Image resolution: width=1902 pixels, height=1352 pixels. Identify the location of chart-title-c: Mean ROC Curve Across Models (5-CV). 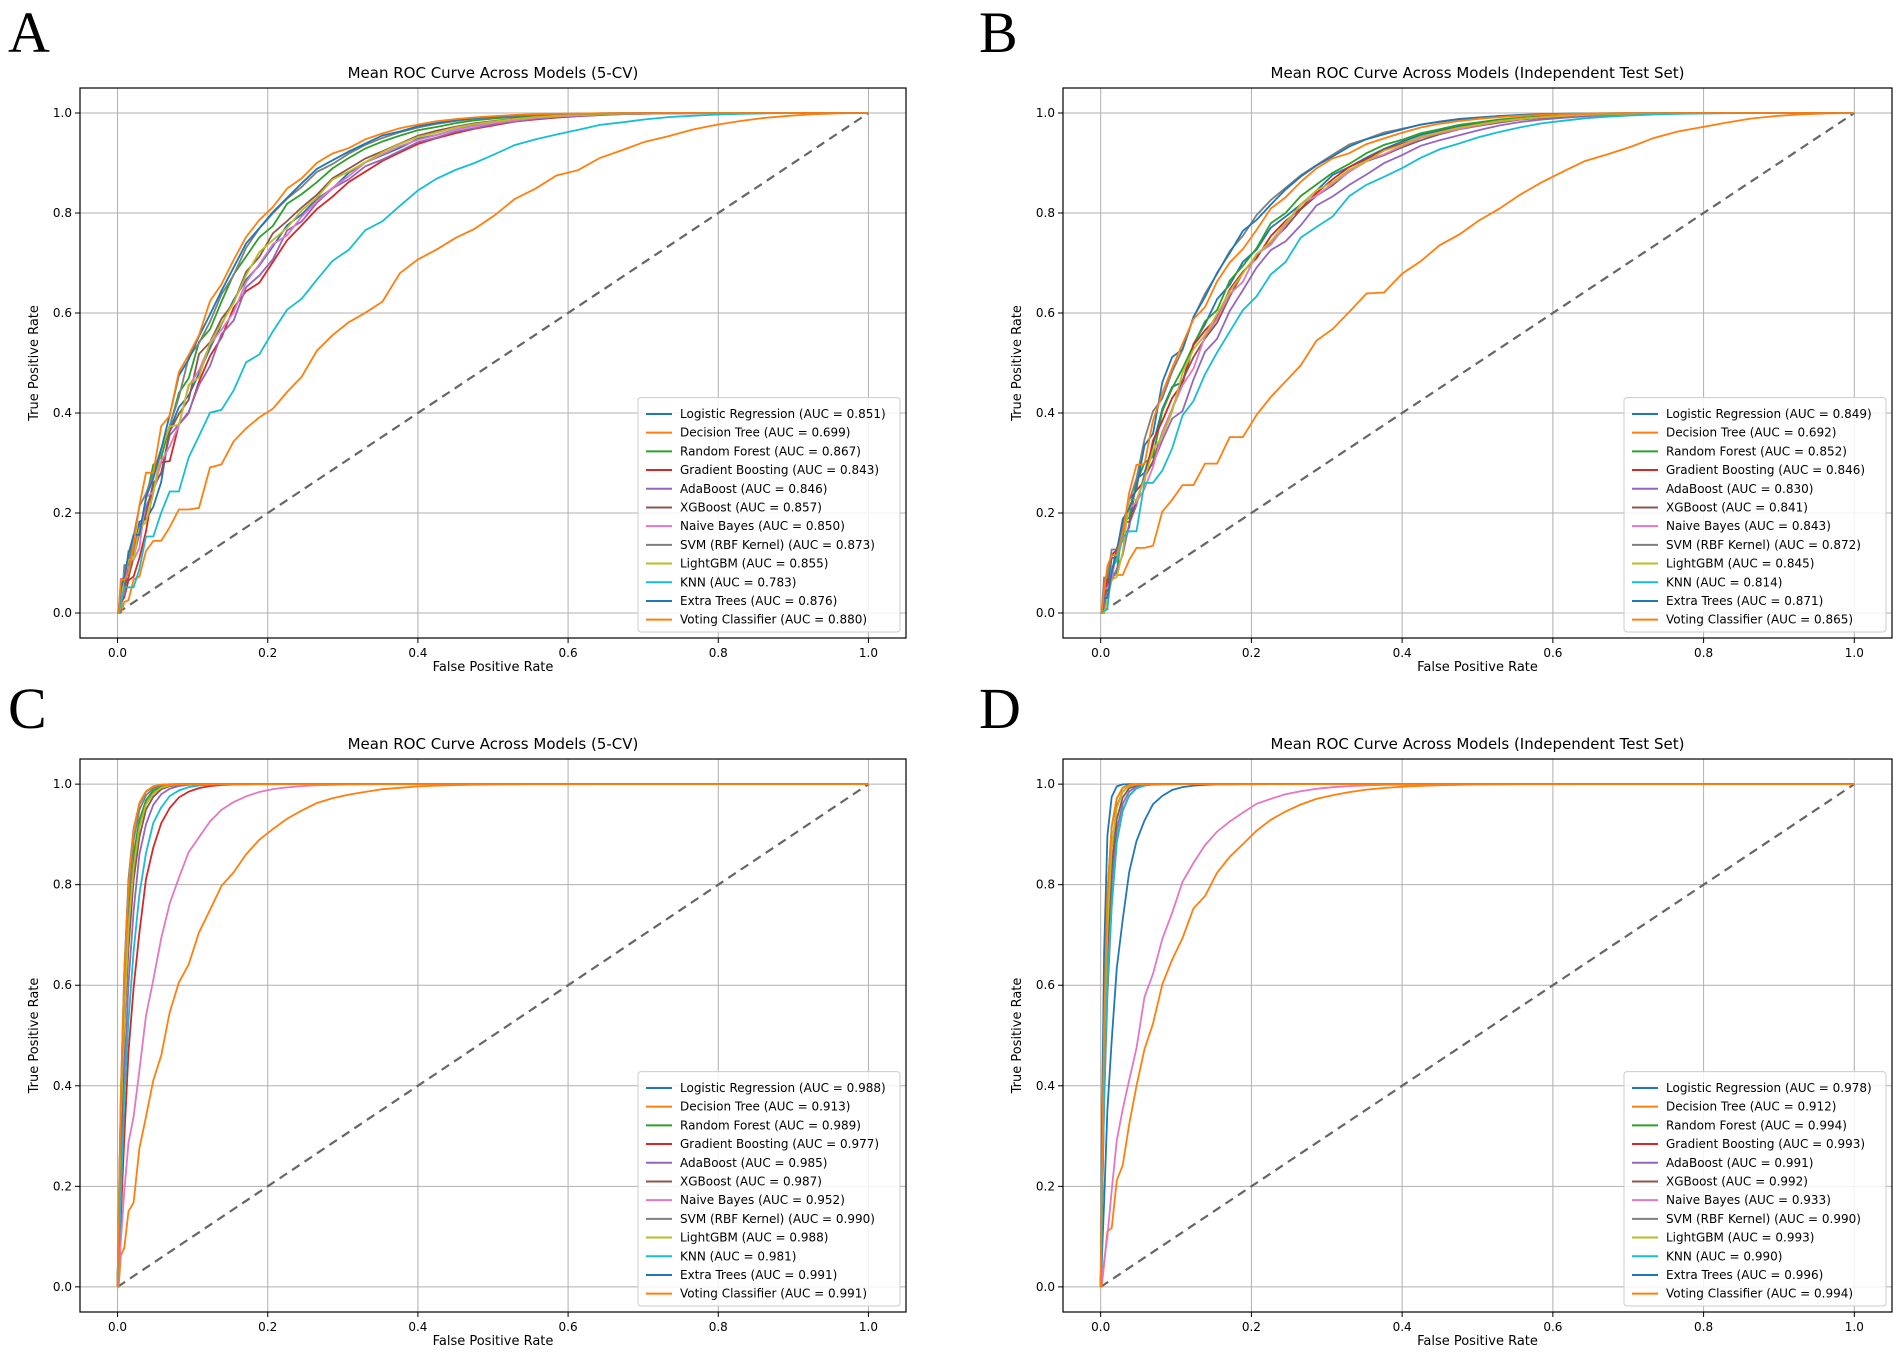
(493, 744).